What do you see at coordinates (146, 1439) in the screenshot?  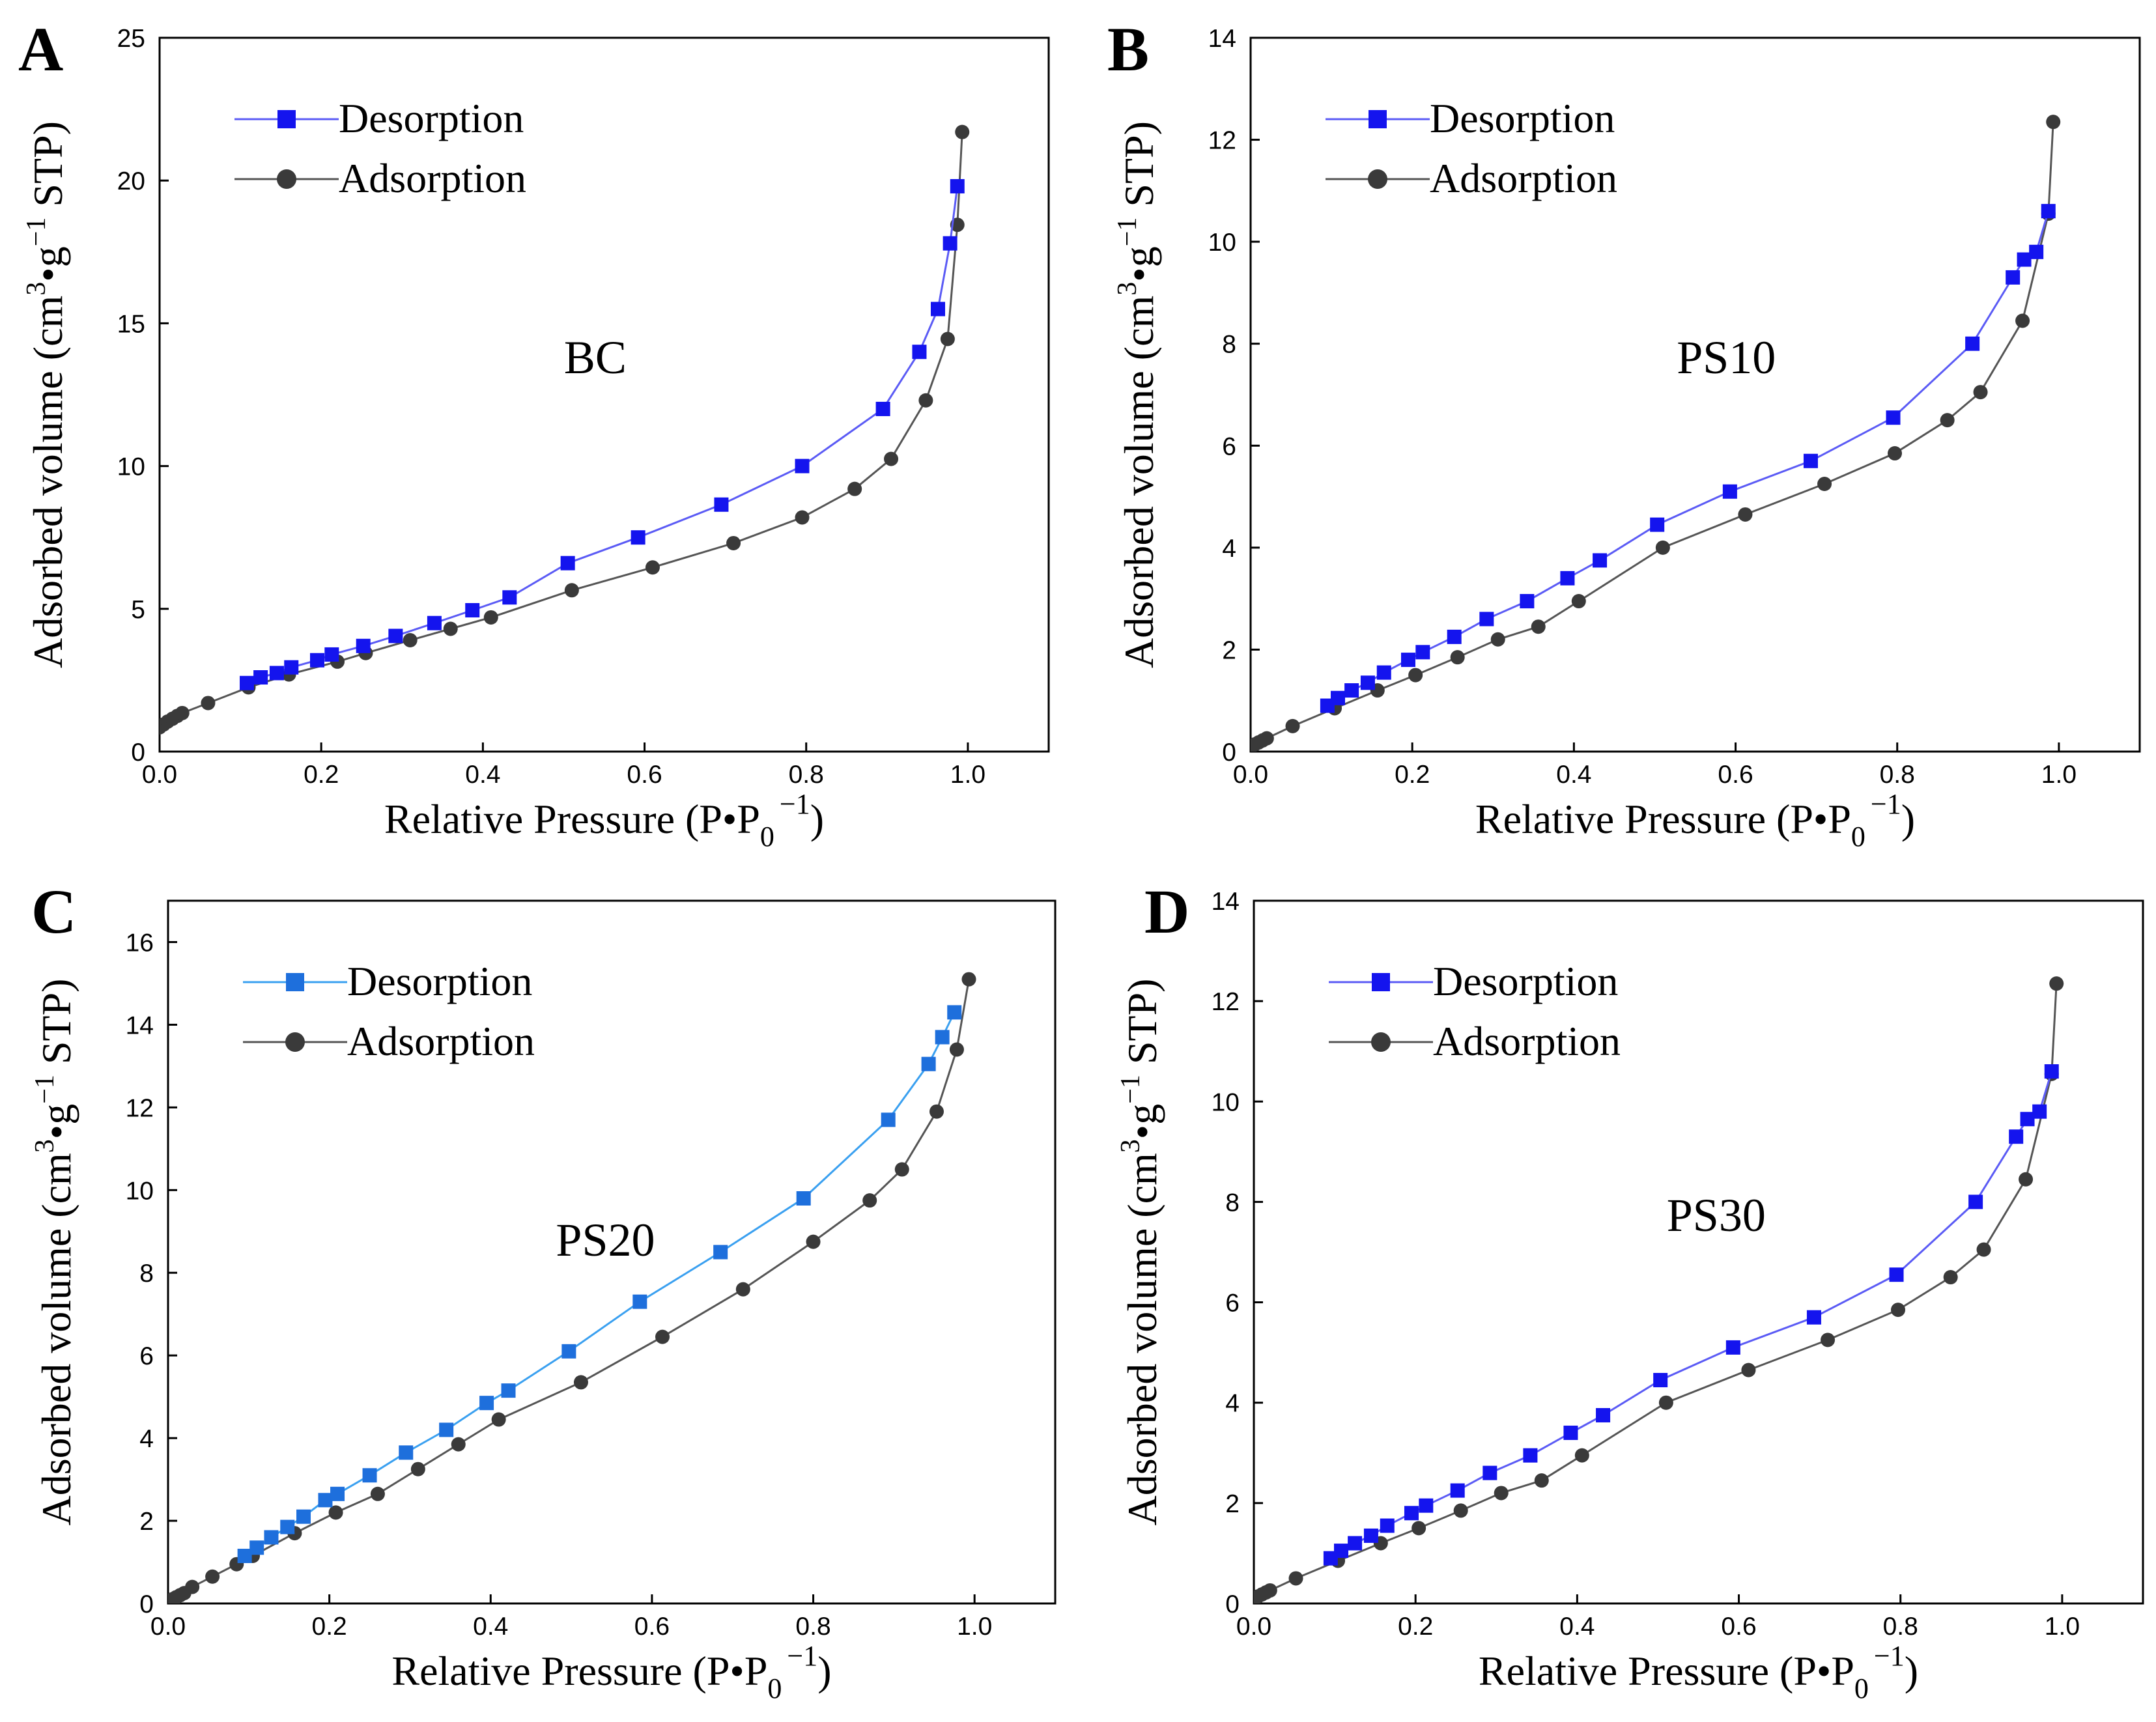 I see `y-tick-label: 4` at bounding box center [146, 1439].